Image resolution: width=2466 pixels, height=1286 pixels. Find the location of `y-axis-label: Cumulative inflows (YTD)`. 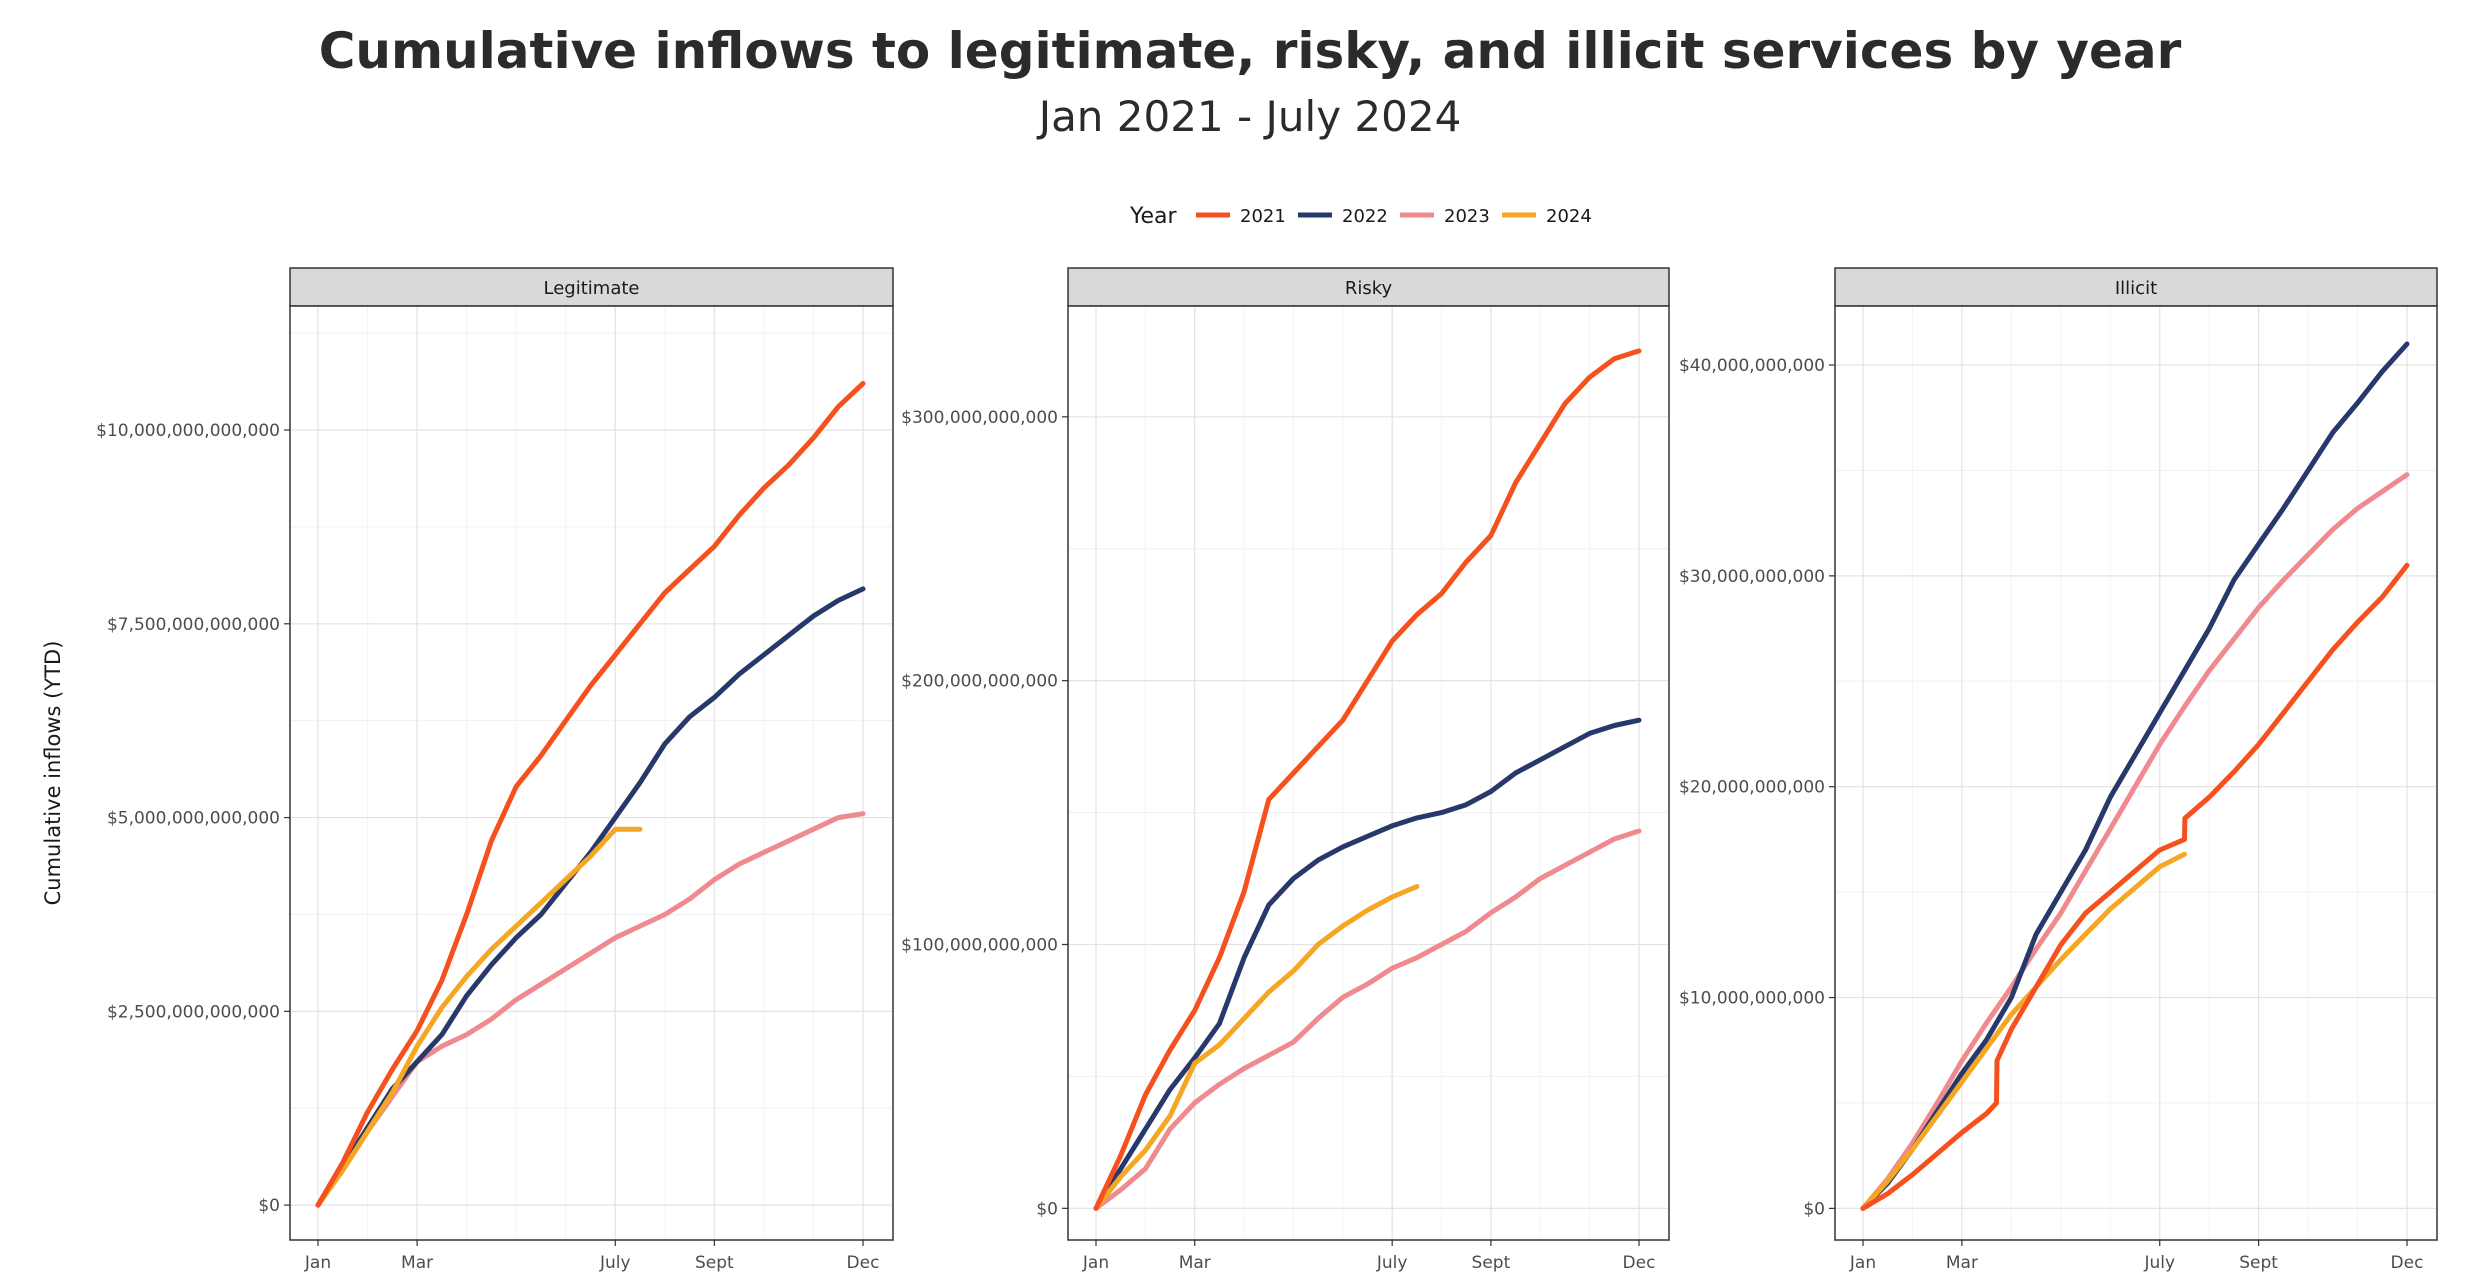

y-axis-label: Cumulative inflows (YTD) is located at coordinates (53, 773).